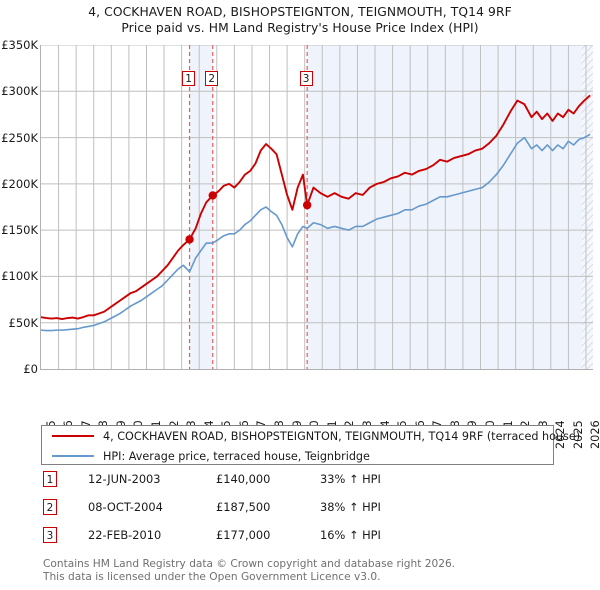  I want to click on sale-price: £177,000, so click(243, 535).